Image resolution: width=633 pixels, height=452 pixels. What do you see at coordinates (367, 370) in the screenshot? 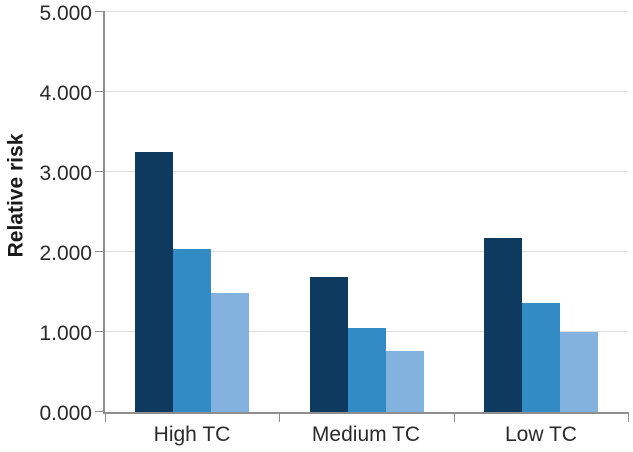
I see `bar-medium-tc-medium-blue-series` at bounding box center [367, 370].